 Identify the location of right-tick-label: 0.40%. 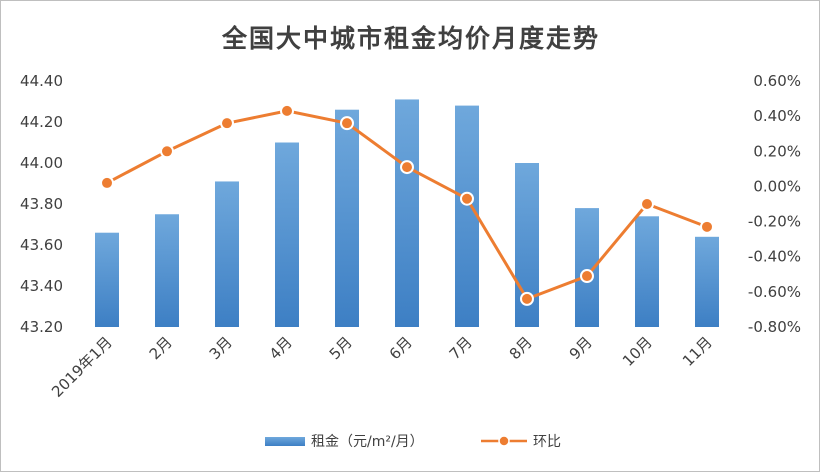
(777, 116).